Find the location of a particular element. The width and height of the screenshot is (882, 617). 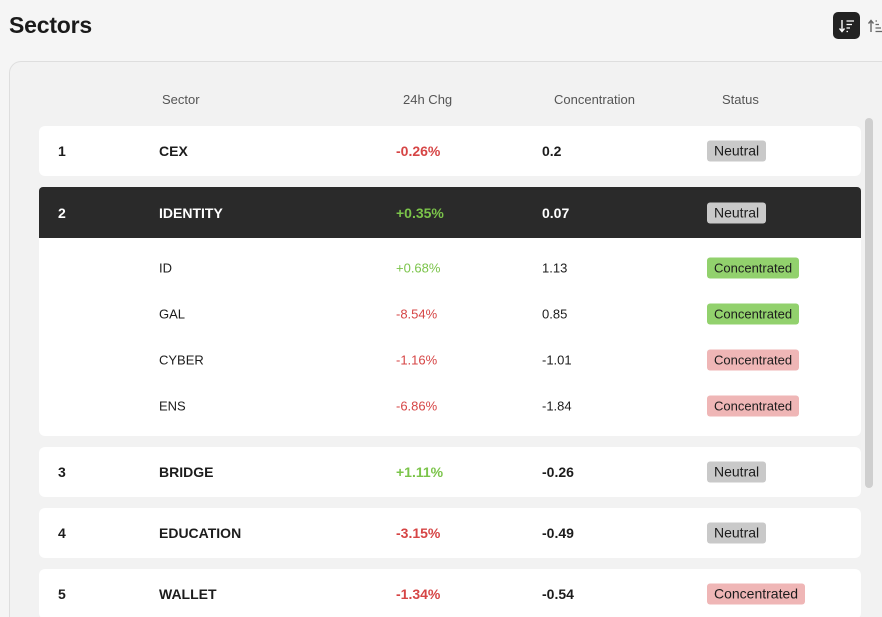

change-value: -0.26% is located at coordinates (418, 151).